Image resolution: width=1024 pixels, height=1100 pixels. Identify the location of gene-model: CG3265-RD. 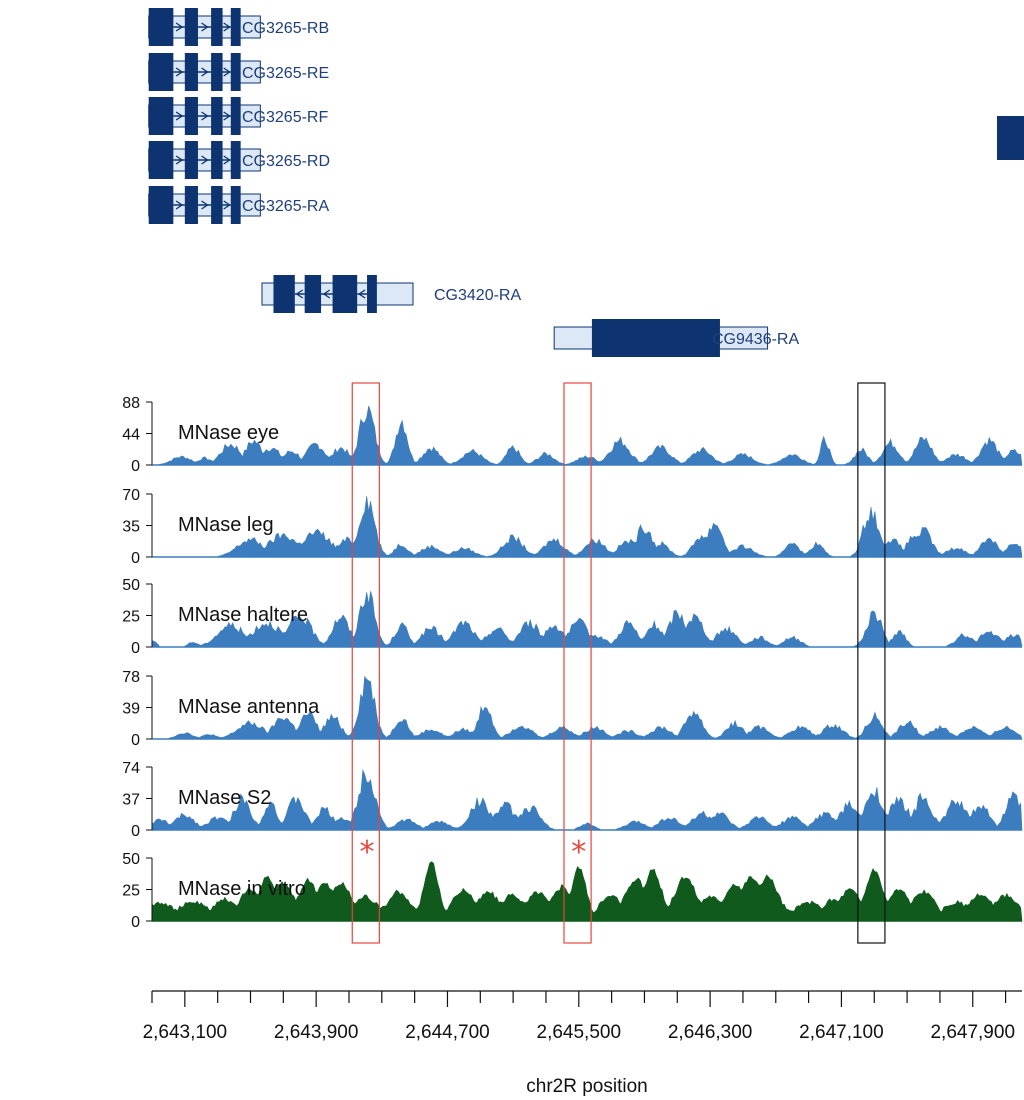
(239, 160).